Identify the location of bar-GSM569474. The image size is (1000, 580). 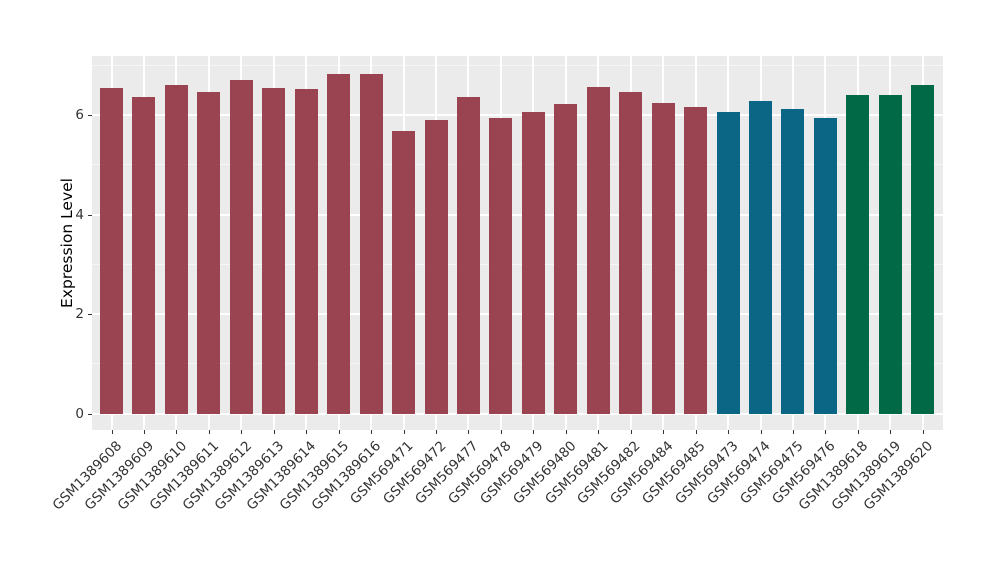
(760, 257).